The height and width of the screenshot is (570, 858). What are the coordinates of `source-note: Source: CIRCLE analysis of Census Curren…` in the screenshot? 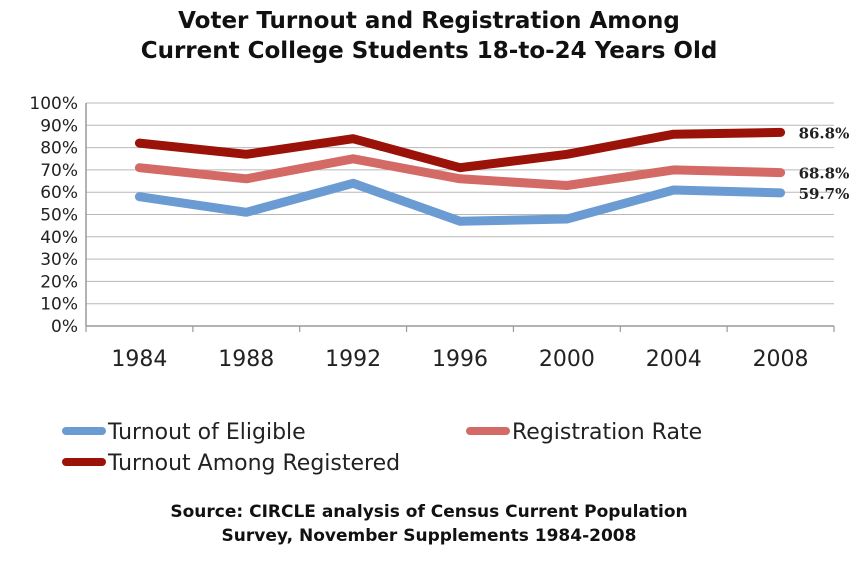 It's located at (429, 524).